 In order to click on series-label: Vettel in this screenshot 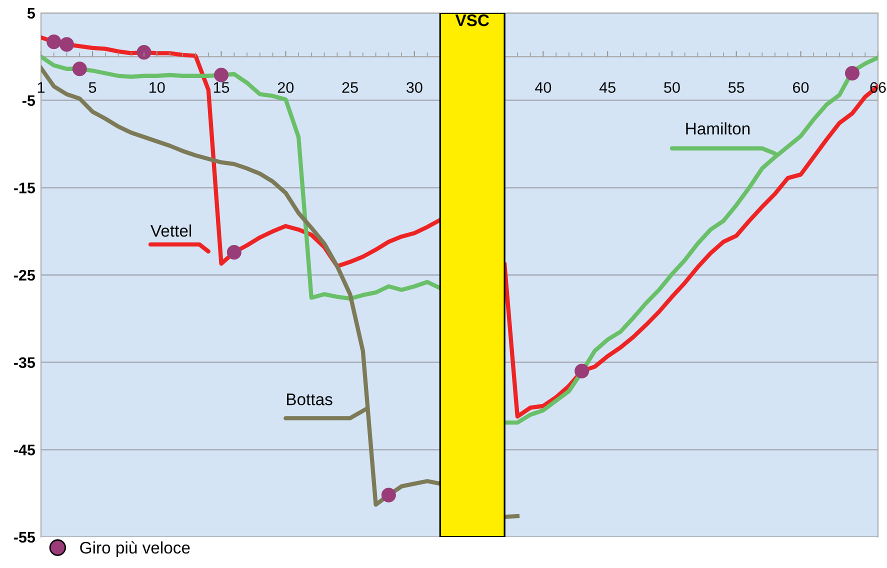, I will do `click(171, 230)`.